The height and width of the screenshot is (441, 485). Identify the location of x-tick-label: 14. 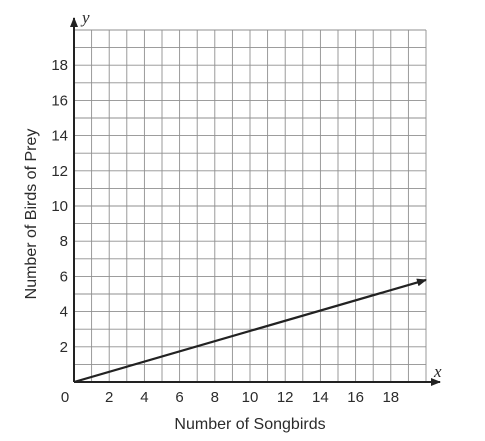
(320, 397).